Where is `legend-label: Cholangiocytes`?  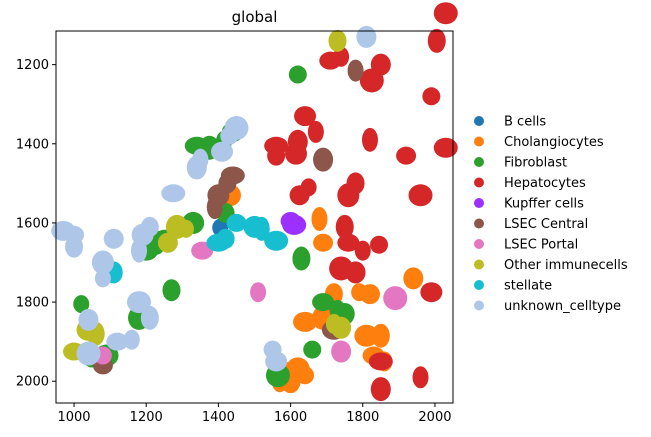
legend-label: Cholangiocytes is located at coordinates (554, 142).